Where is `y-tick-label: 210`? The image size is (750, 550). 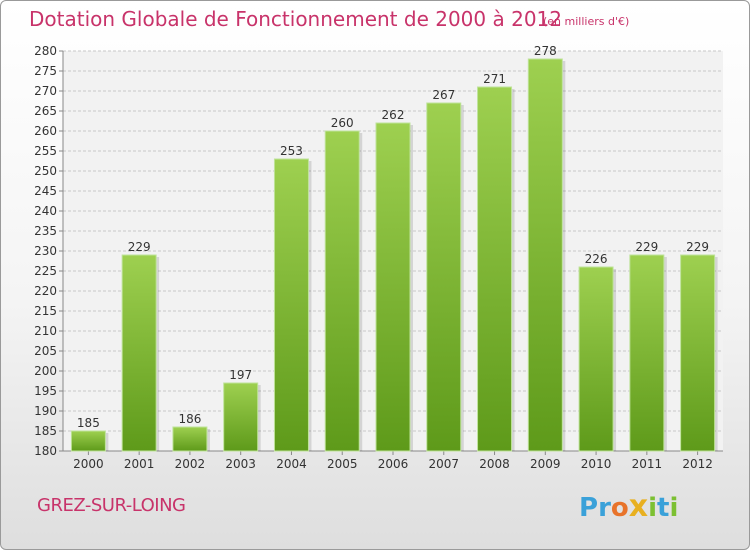
y-tick-label: 210 is located at coordinates (45, 331).